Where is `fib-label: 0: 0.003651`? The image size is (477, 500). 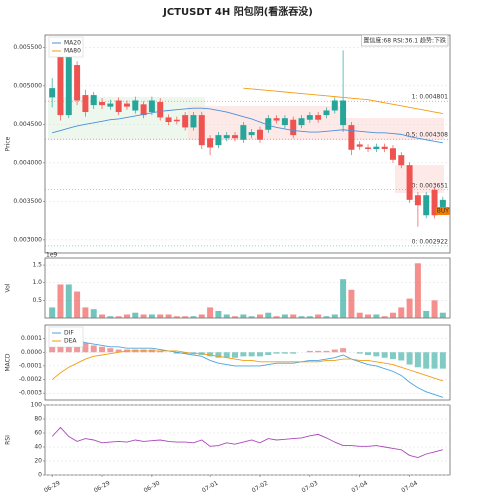
fib-label: 0: 0.003651 is located at coordinates (430, 185).